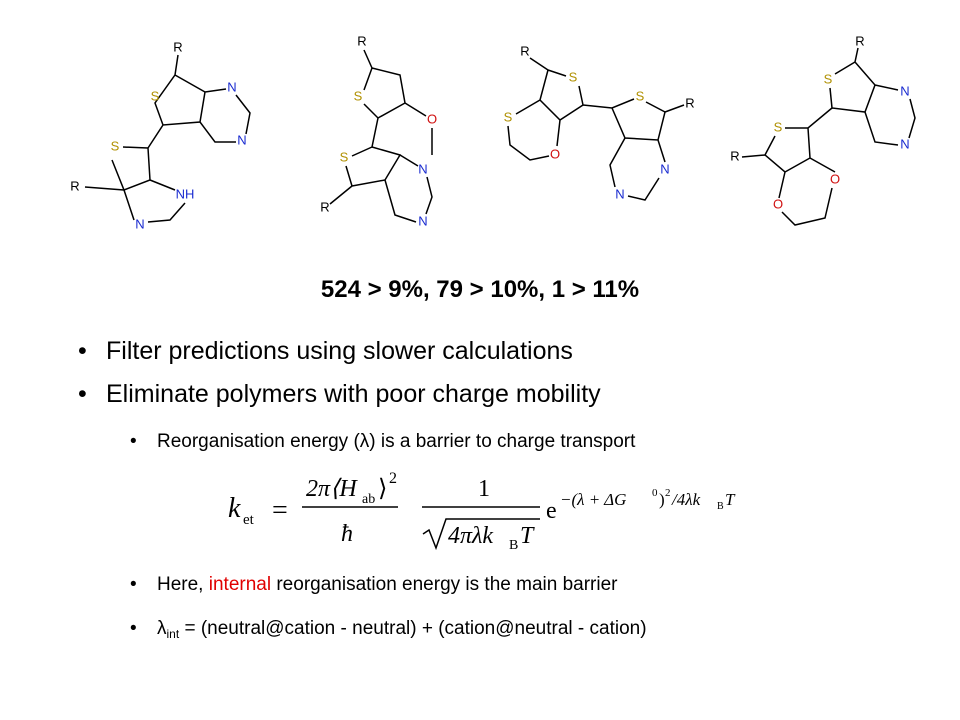  What do you see at coordinates (655, 493) in the screenshot?
I see `eq-part: 0` at bounding box center [655, 493].